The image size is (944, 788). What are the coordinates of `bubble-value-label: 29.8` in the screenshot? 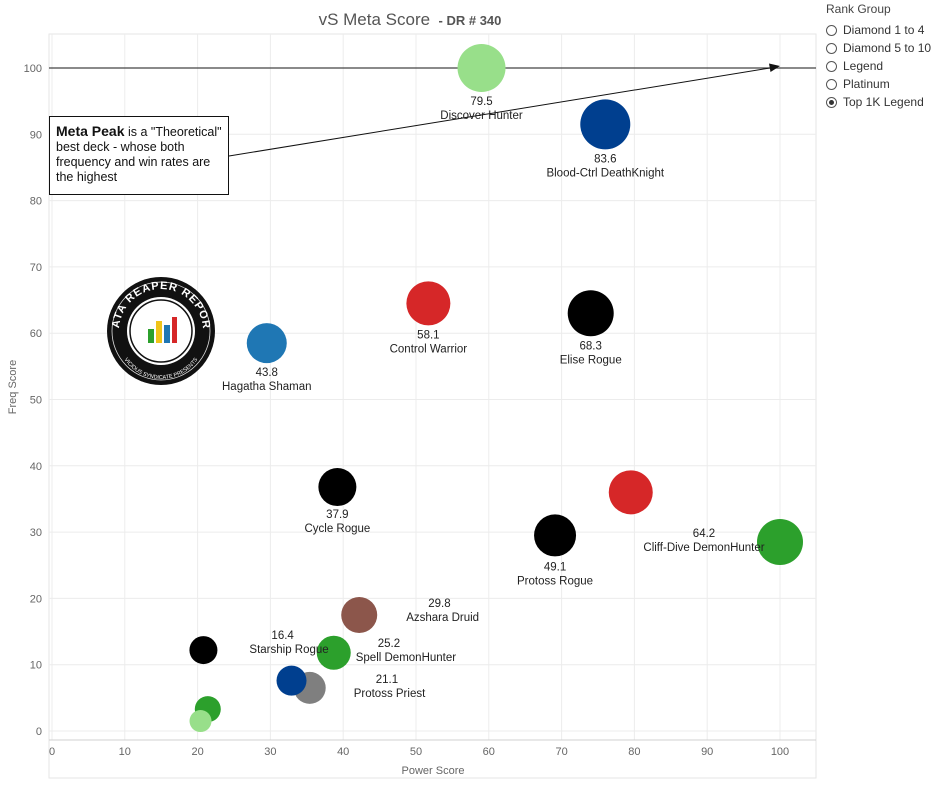 It's located at (439, 604).